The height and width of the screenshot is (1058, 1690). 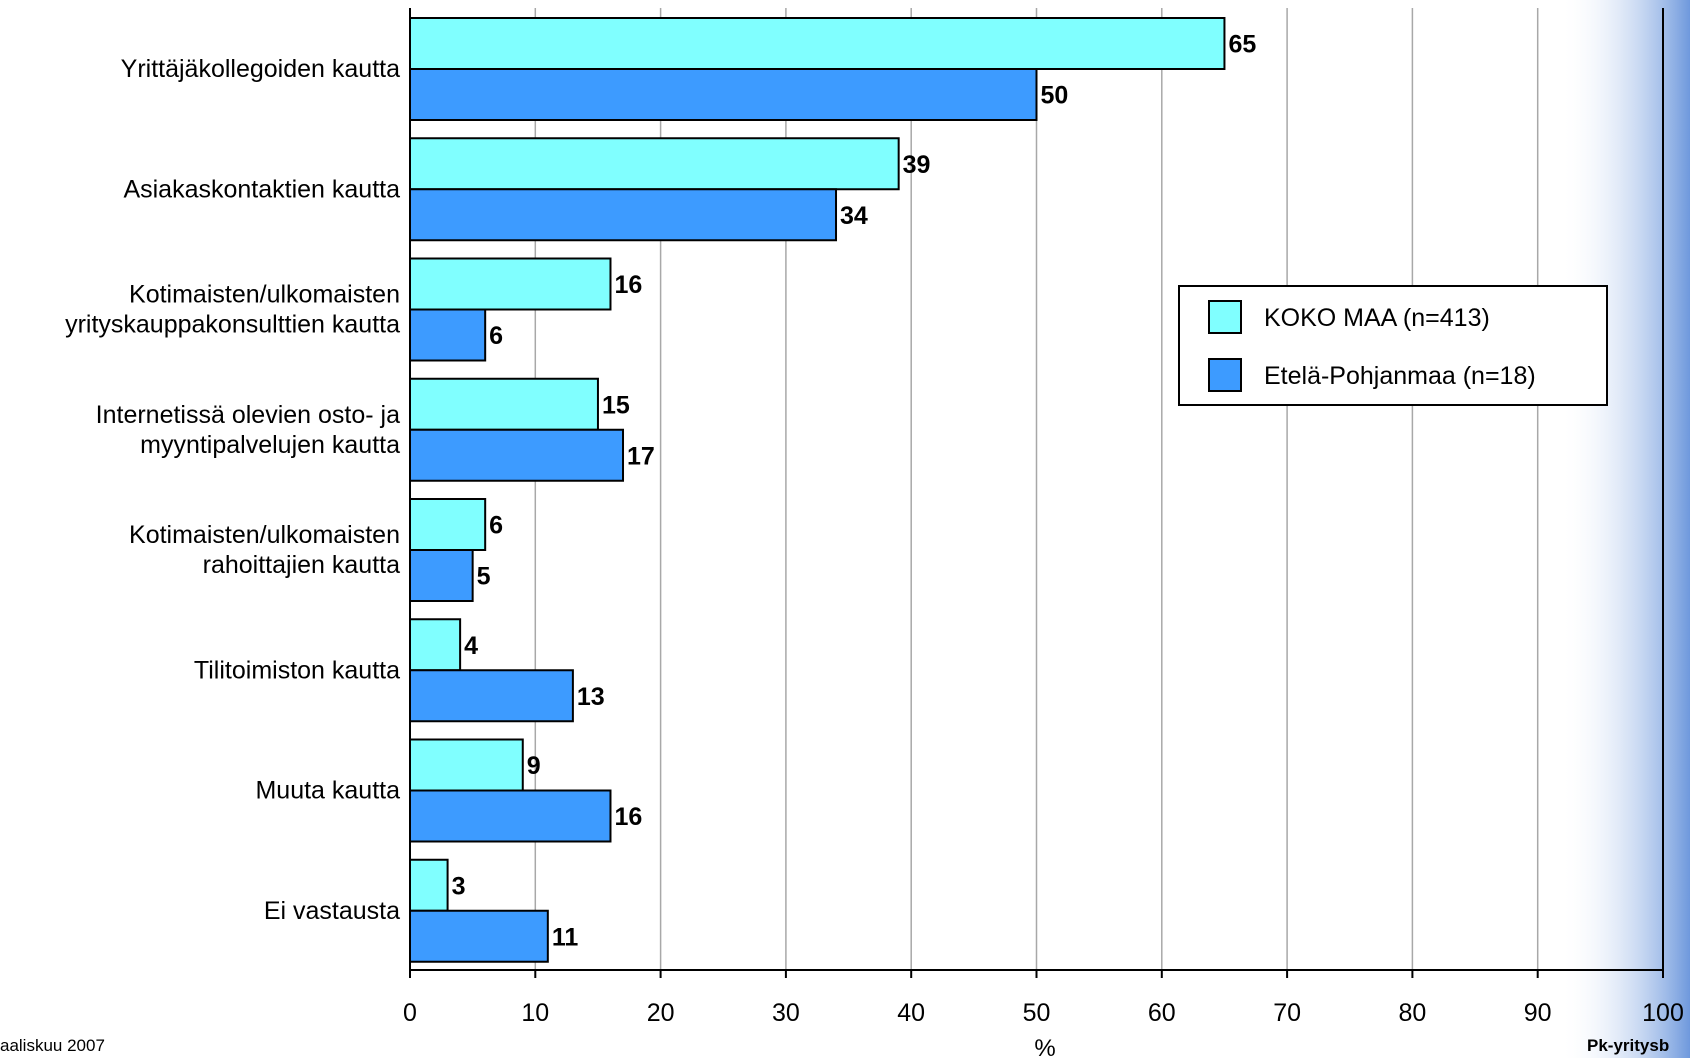 What do you see at coordinates (484, 577) in the screenshot?
I see `bar-value-label: 5` at bounding box center [484, 577].